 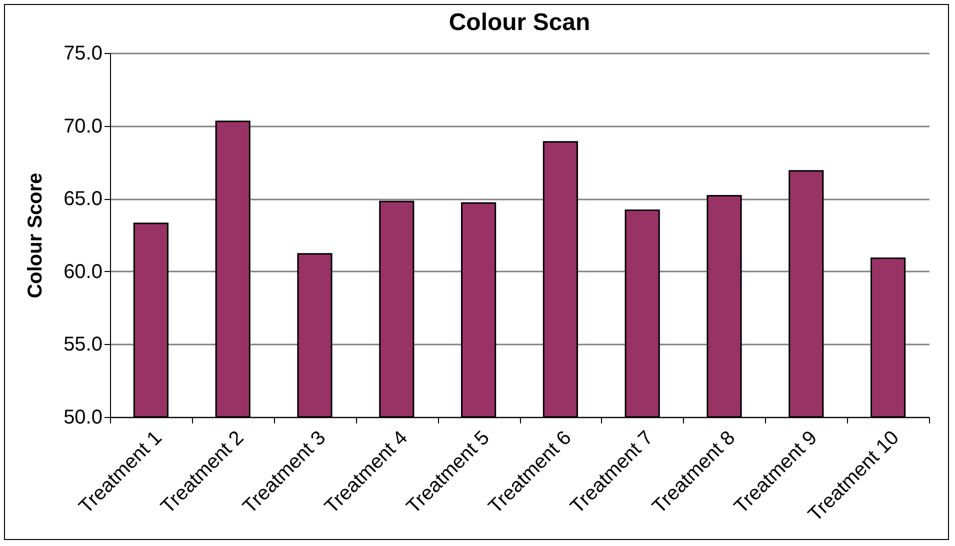 What do you see at coordinates (83, 345) in the screenshot?
I see `y-tick-label: 55.0` at bounding box center [83, 345].